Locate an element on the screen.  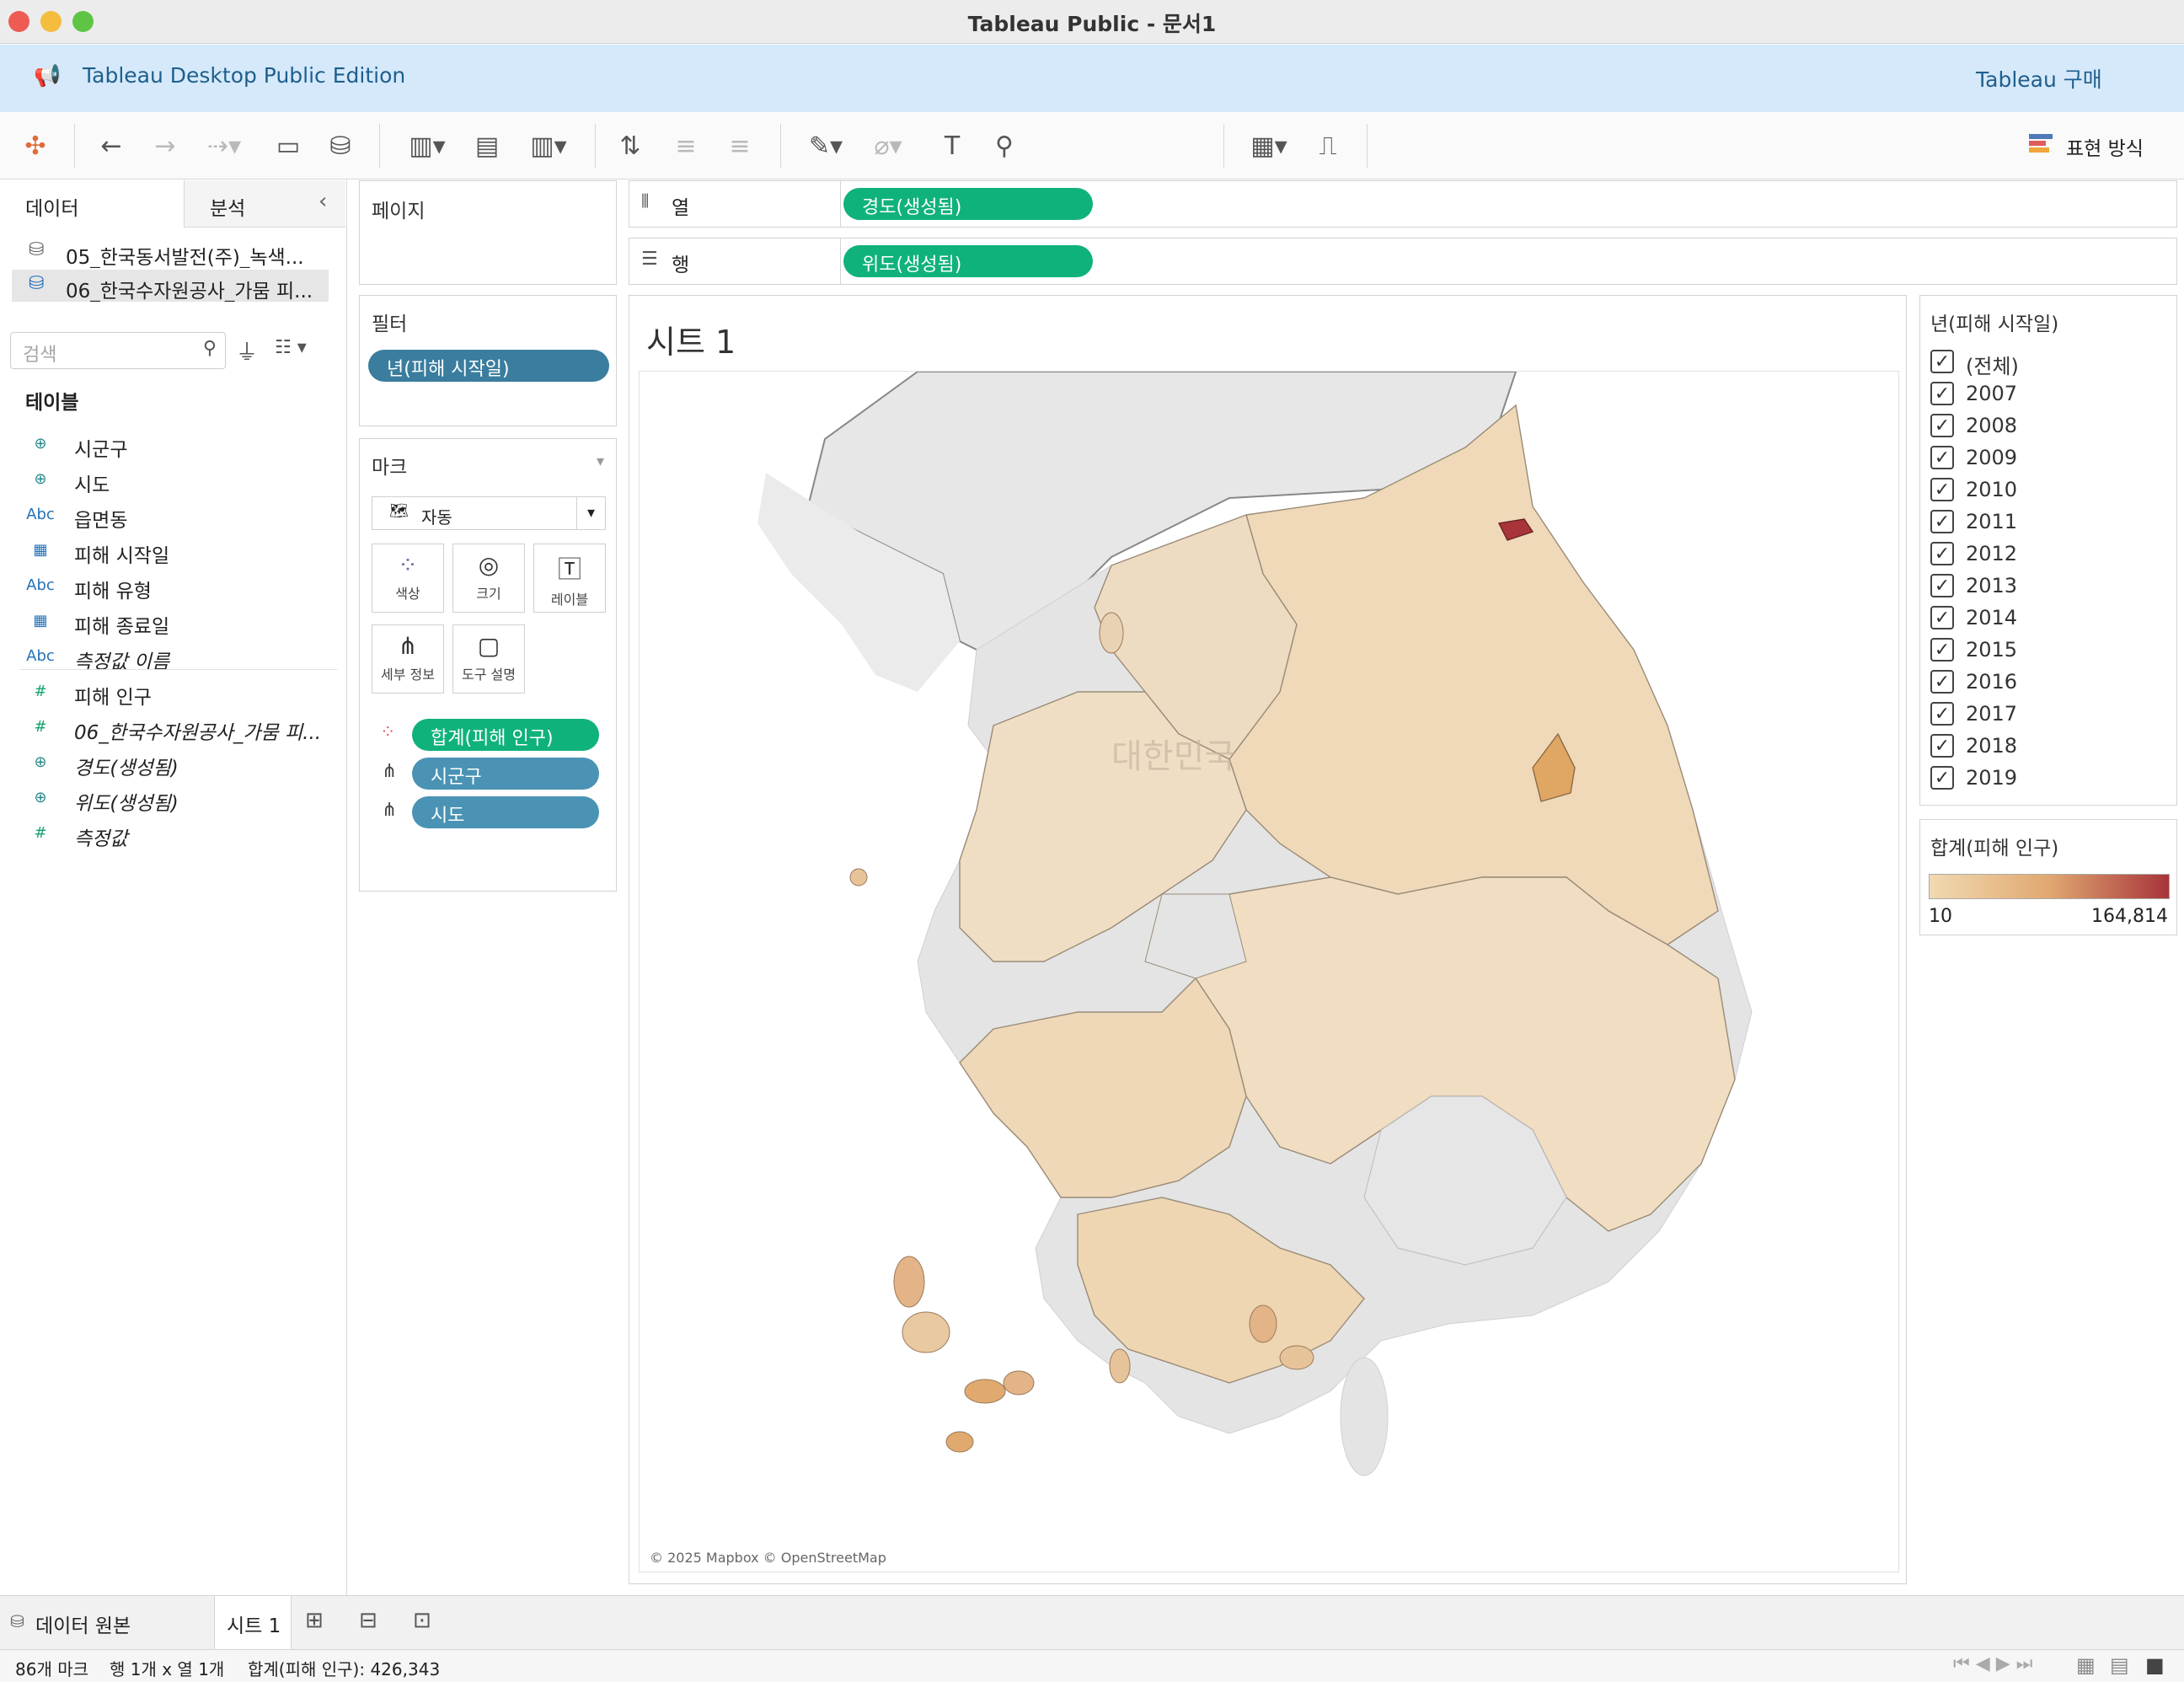
color-button: ⁘ 색상 is located at coordinates (408, 578).